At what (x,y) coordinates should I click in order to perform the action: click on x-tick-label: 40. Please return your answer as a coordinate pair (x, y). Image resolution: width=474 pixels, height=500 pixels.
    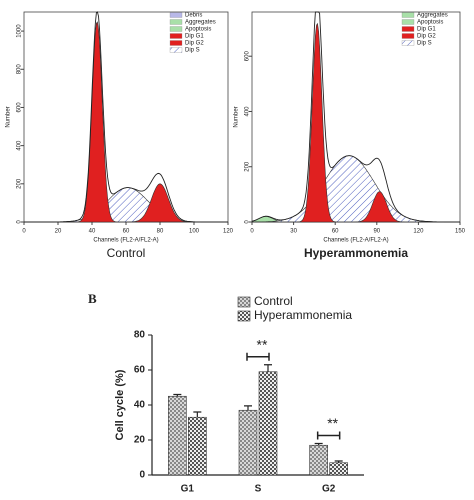
    Looking at the image, I should click on (92, 232).